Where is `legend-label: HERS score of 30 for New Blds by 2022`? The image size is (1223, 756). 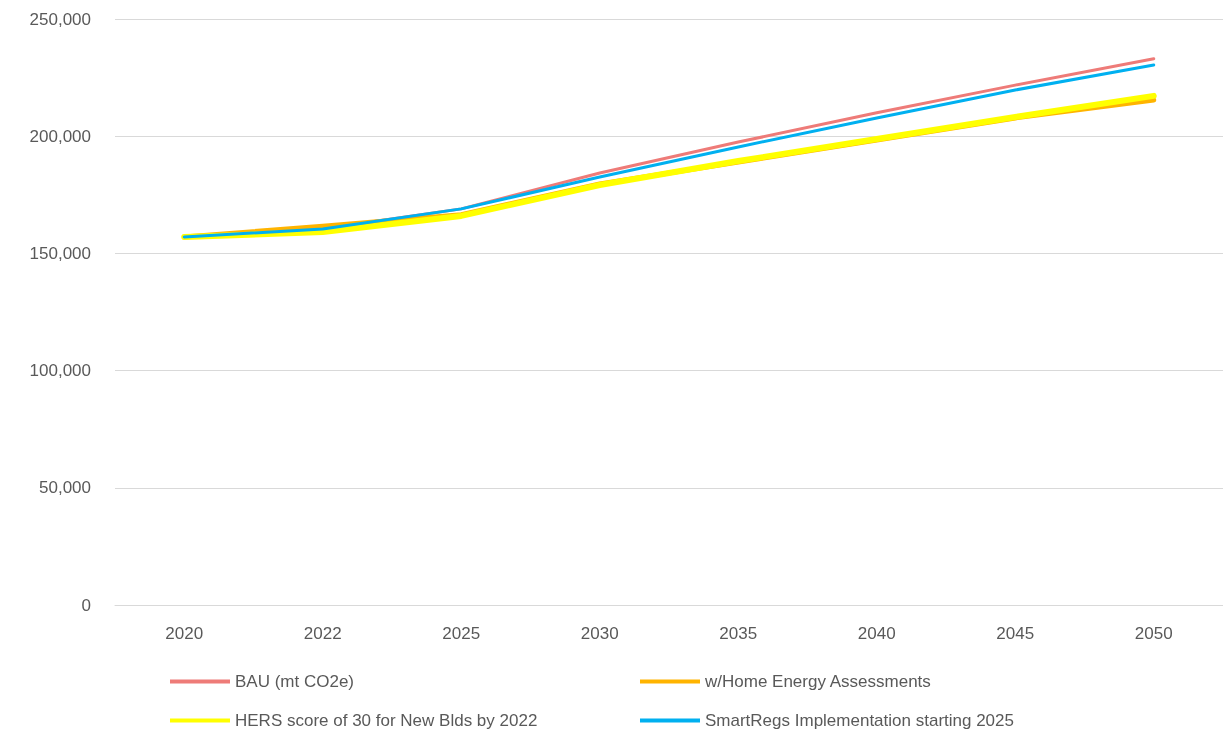 legend-label: HERS score of 30 for New Blds by 2022 is located at coordinates (386, 720).